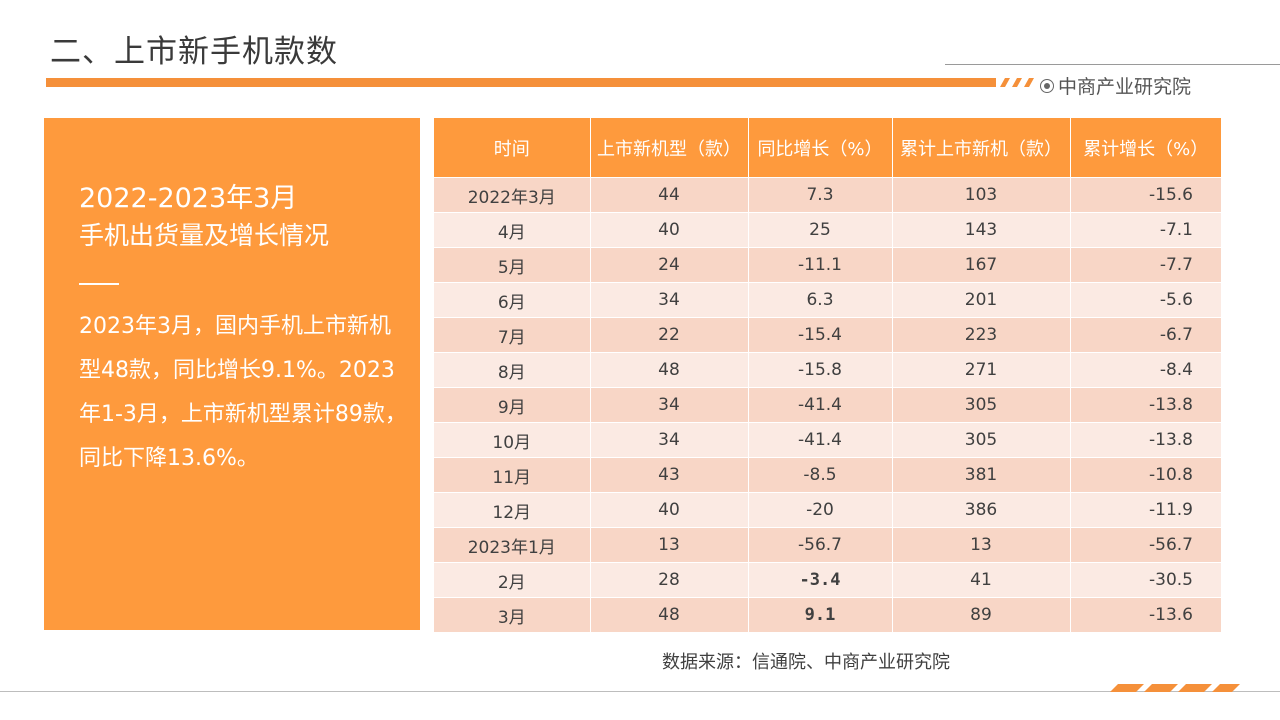 This screenshot has width=1280, height=720. I want to click on table-header-row: 时间 上市新机型（款） 同比增长（%） 累计上市新机（款） 累计增长（%）, so click(827, 148).